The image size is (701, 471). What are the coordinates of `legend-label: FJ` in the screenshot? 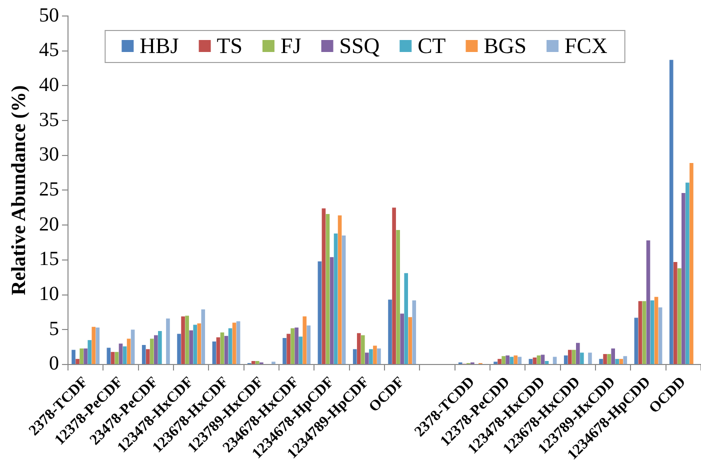 It's located at (291, 45).